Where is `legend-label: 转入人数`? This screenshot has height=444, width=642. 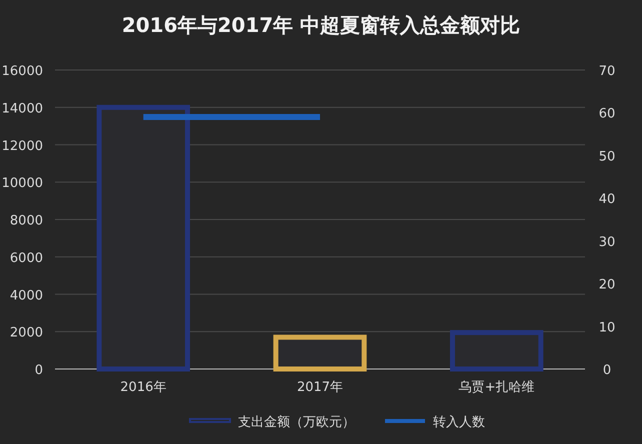 legend-label: 转入人数 is located at coordinates (459, 422).